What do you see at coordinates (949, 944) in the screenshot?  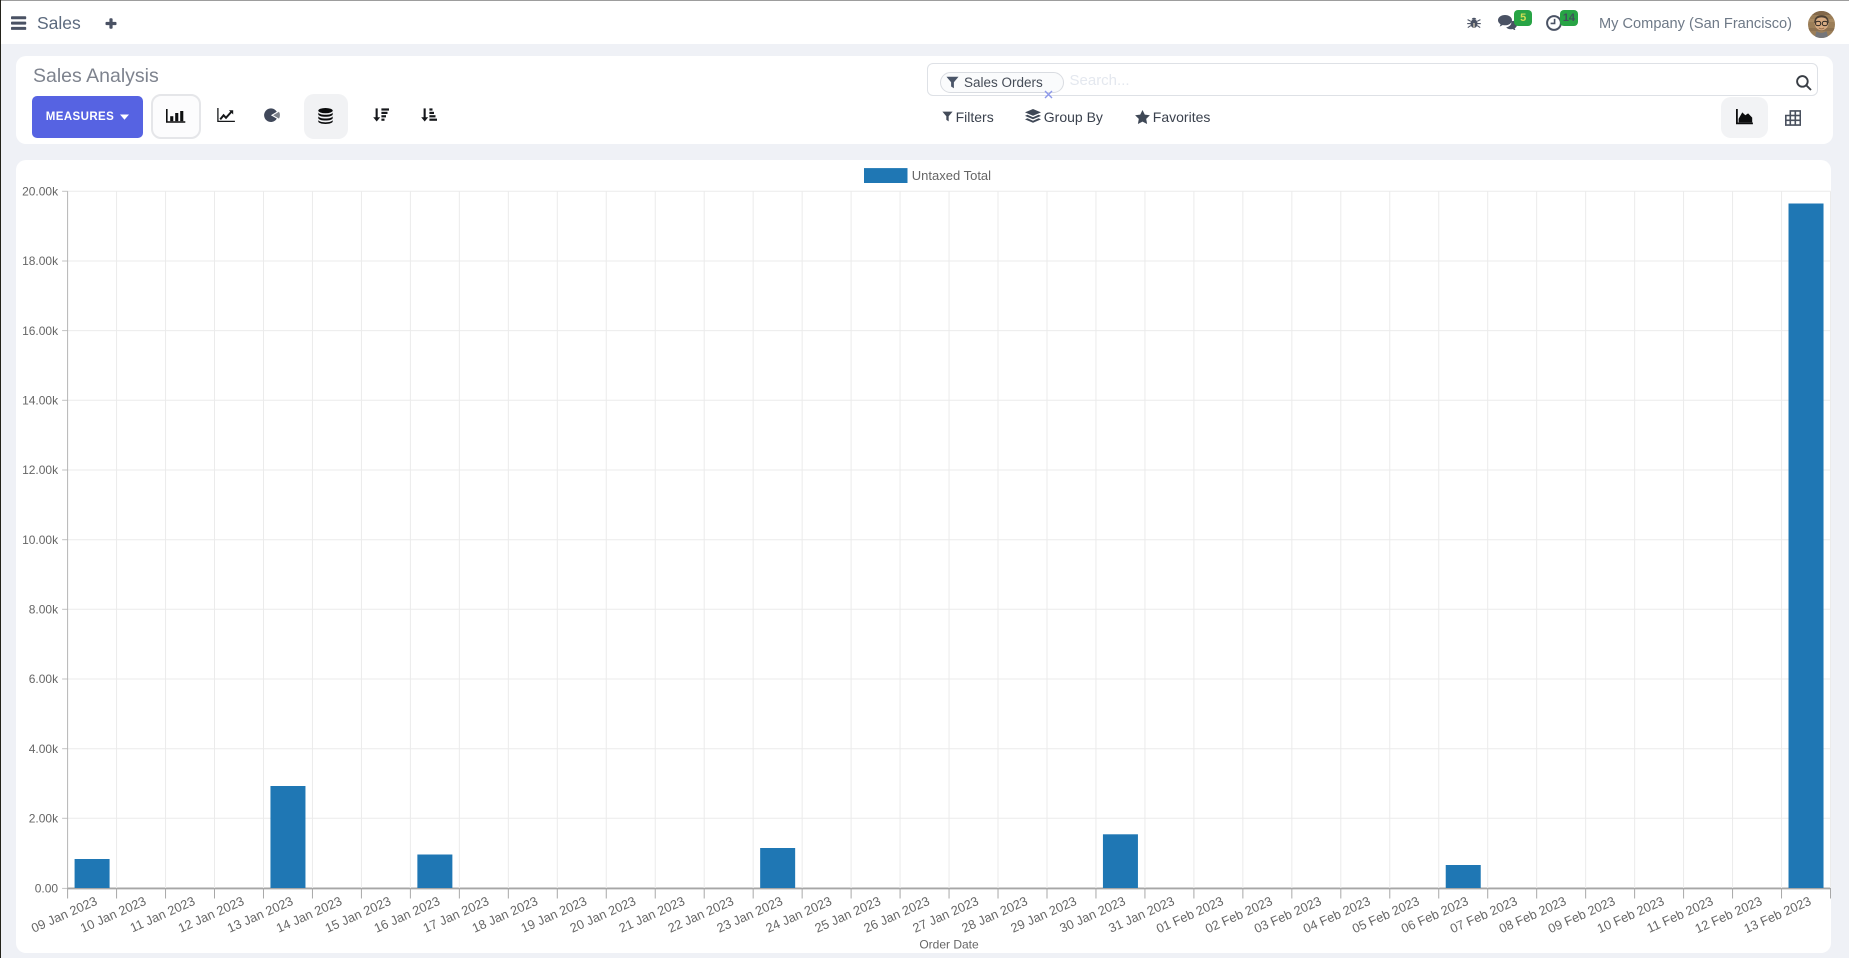 I see `svg-text: Order Date` at bounding box center [949, 944].